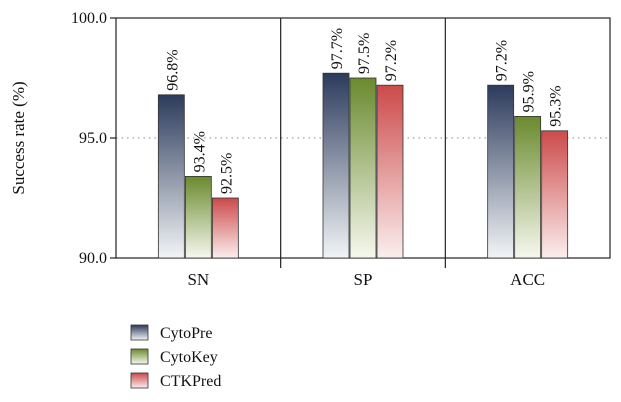 The image size is (621, 402). What do you see at coordinates (198, 279) in the screenshot?
I see `x-tick-label: SN` at bounding box center [198, 279].